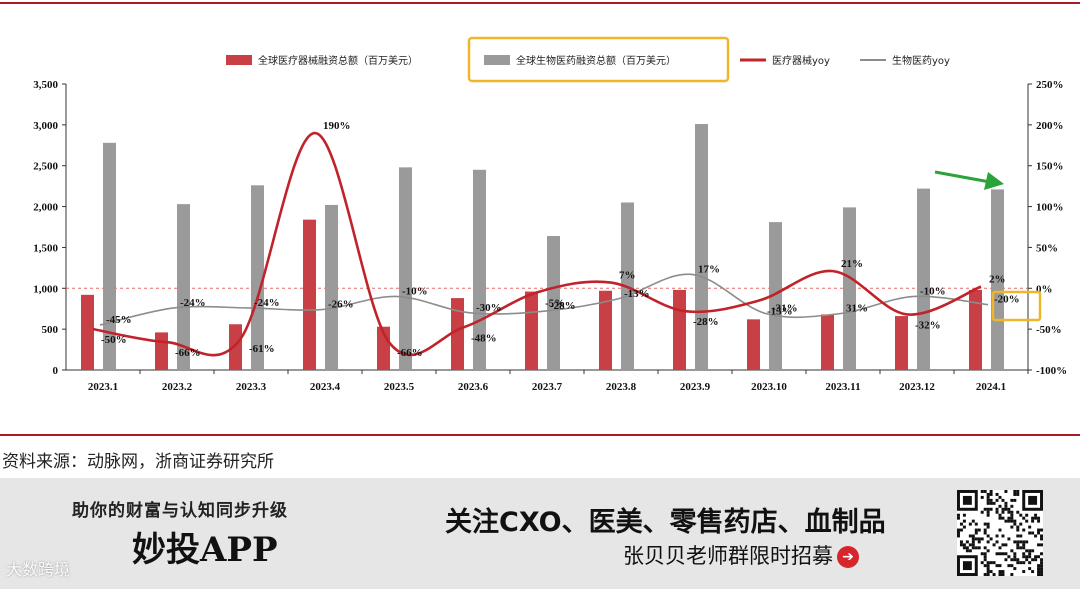  What do you see at coordinates (627, 276) in the screenshot?
I see `device-yoy-label: 7%` at bounding box center [627, 276].